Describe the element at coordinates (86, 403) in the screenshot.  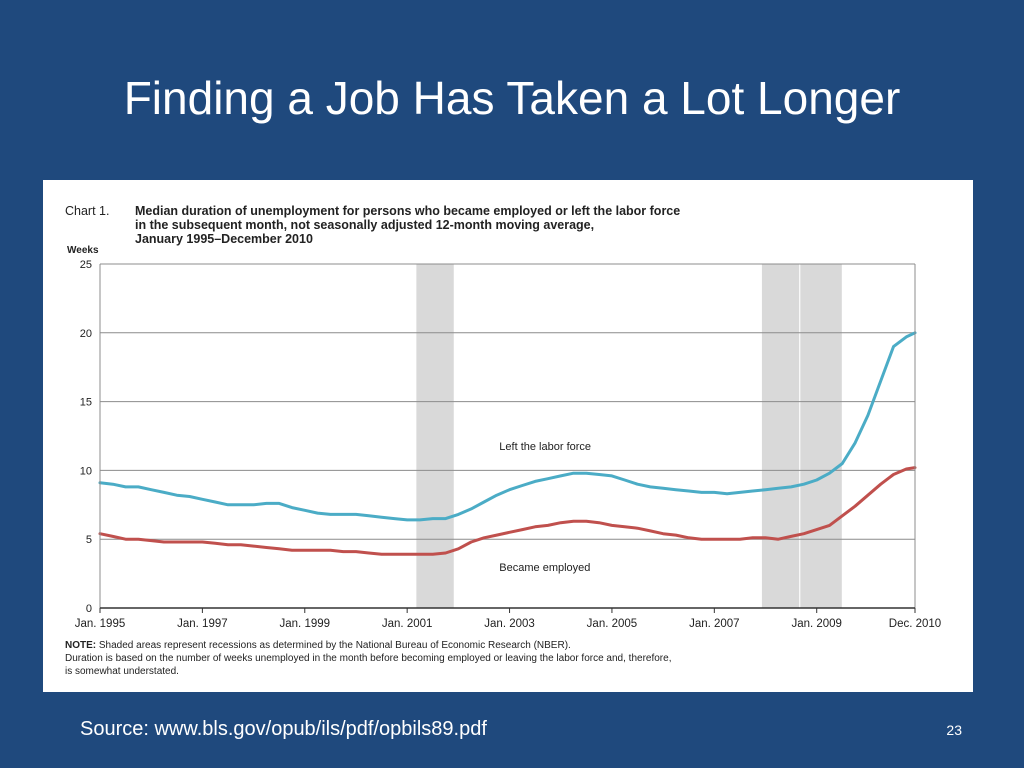
I see `y-tick-label-15: 15` at that location.